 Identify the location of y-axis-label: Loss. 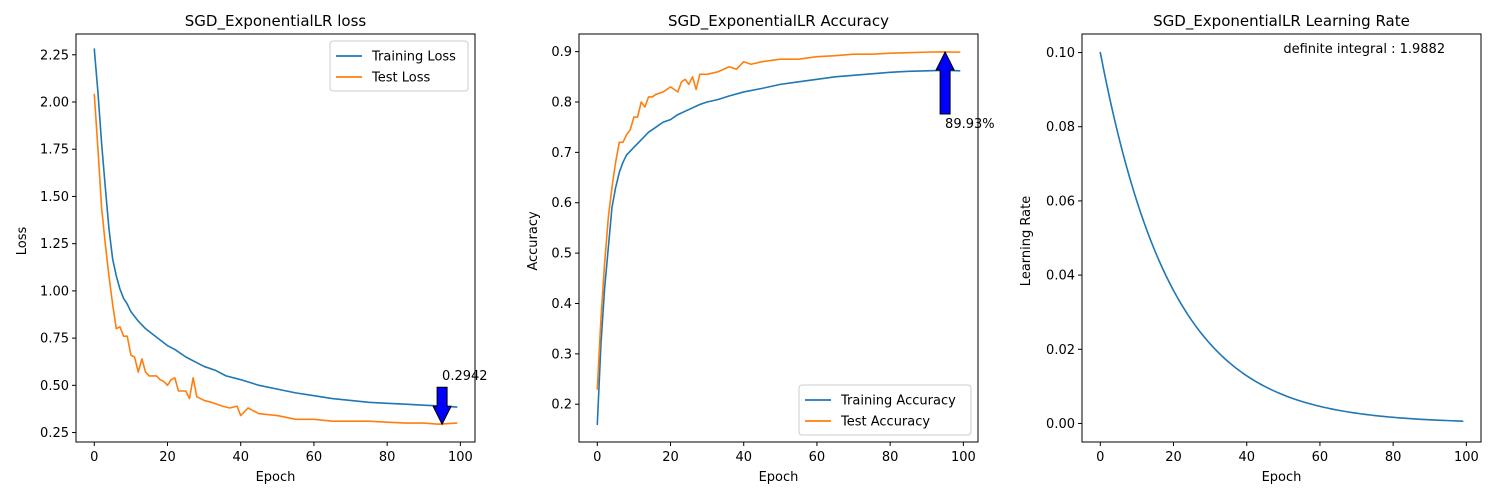
(22, 241).